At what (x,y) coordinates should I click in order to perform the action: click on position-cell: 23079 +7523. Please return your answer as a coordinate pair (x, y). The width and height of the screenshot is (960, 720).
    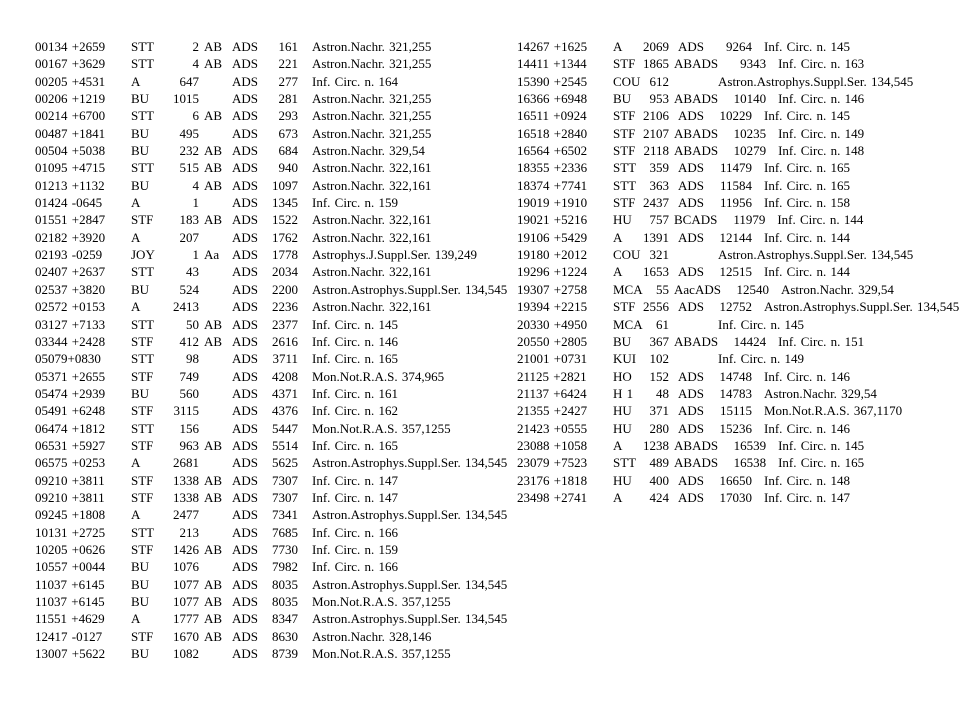
    Looking at the image, I should click on (552, 463).